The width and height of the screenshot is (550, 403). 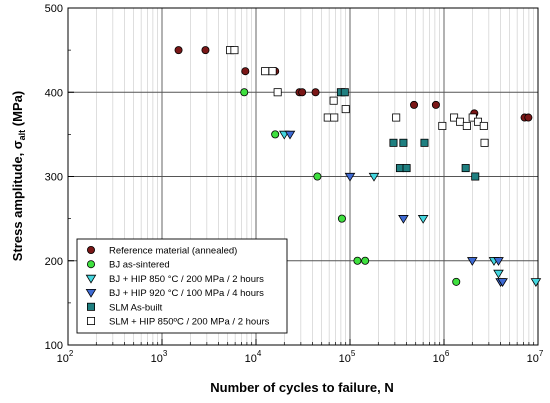 What do you see at coordinates (253, 357) in the screenshot?
I see `x-tick-label: 10⁴` at bounding box center [253, 357].